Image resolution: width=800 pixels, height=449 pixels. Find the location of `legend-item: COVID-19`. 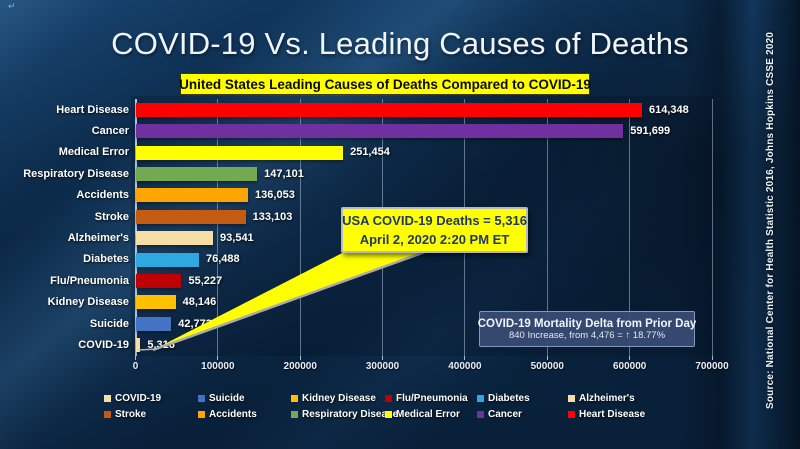

legend-item: COVID-19 is located at coordinates (132, 398).